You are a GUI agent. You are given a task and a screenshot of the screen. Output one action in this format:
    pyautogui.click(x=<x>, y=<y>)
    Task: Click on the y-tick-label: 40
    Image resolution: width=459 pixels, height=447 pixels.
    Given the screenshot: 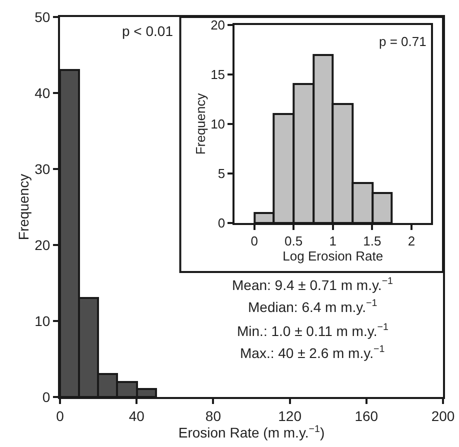 What is the action you would take?
    pyautogui.click(x=42, y=92)
    